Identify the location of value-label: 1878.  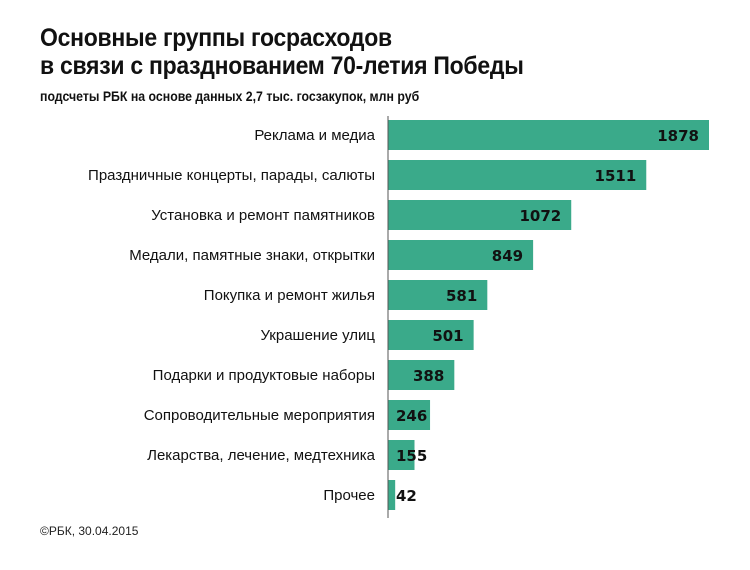
(678, 136).